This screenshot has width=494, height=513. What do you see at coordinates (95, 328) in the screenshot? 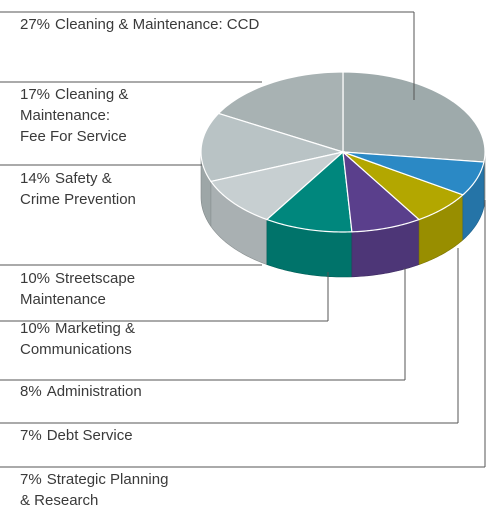
I see `category-label: Marketing &` at bounding box center [95, 328].